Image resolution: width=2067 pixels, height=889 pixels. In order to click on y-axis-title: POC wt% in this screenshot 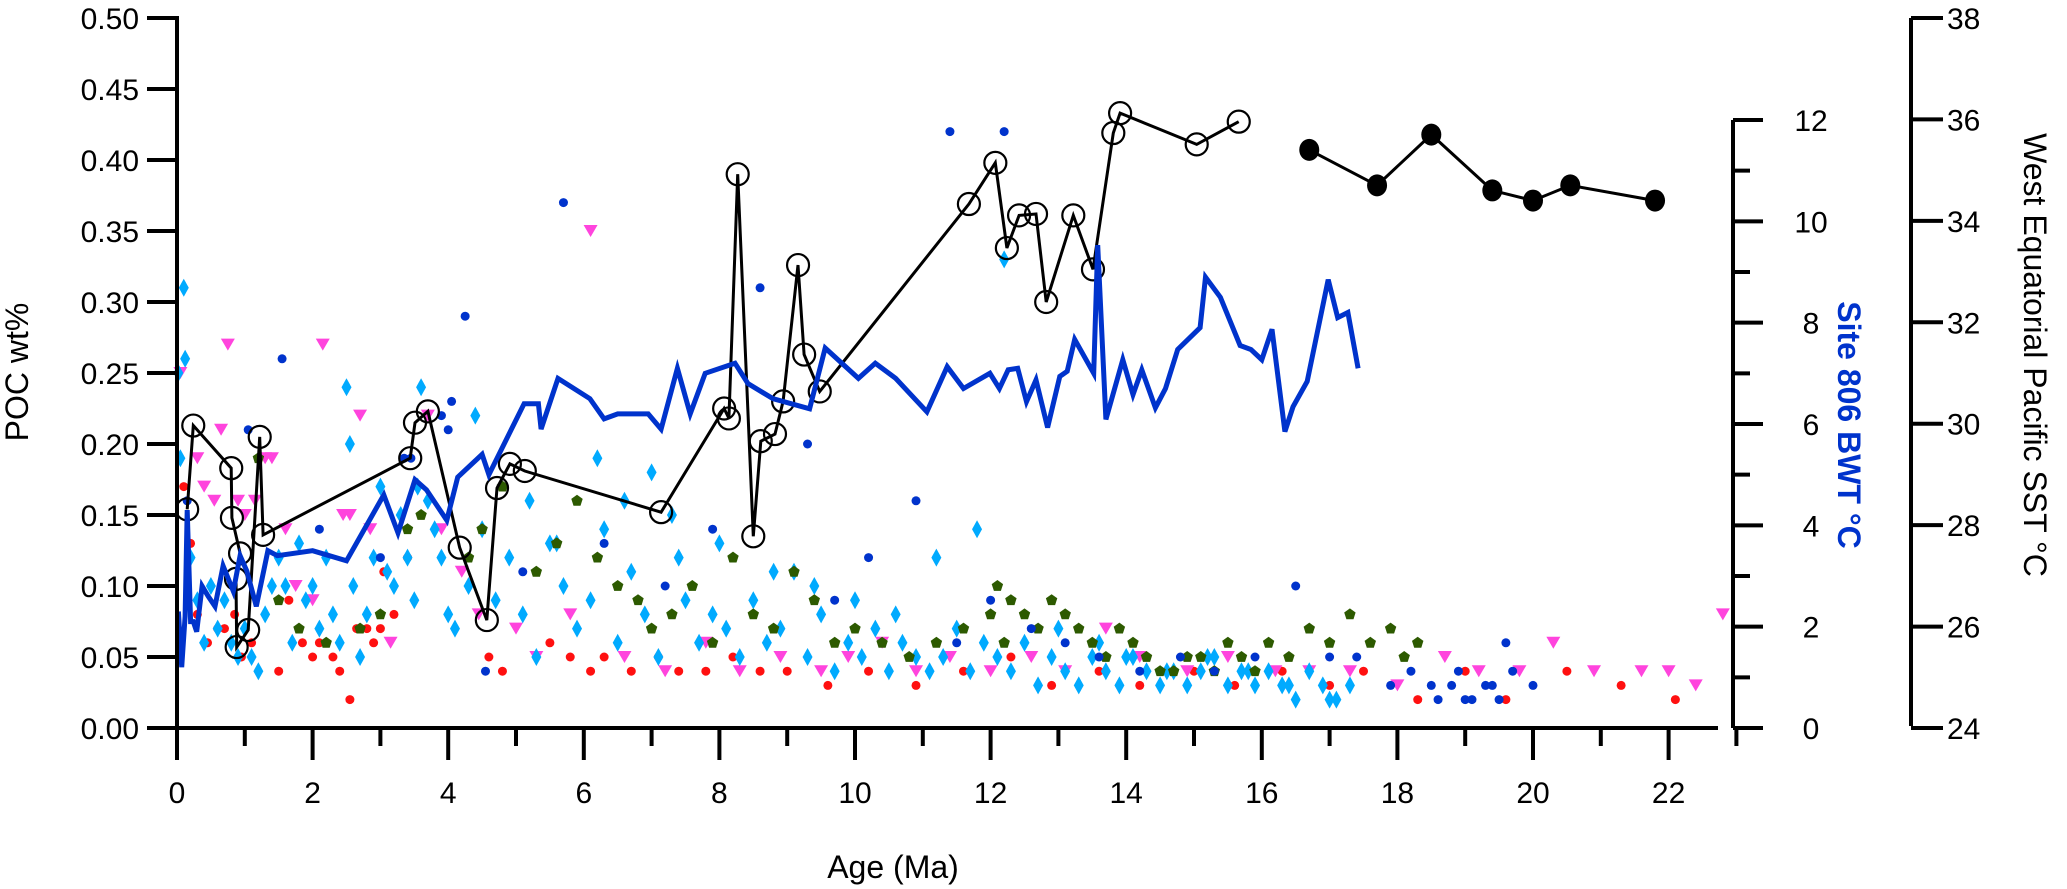, I will do `click(17, 372)`.